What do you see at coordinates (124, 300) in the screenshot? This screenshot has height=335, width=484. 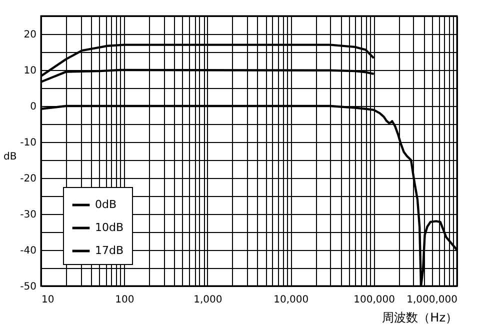 I see `x-tick-label: 100` at bounding box center [124, 300].